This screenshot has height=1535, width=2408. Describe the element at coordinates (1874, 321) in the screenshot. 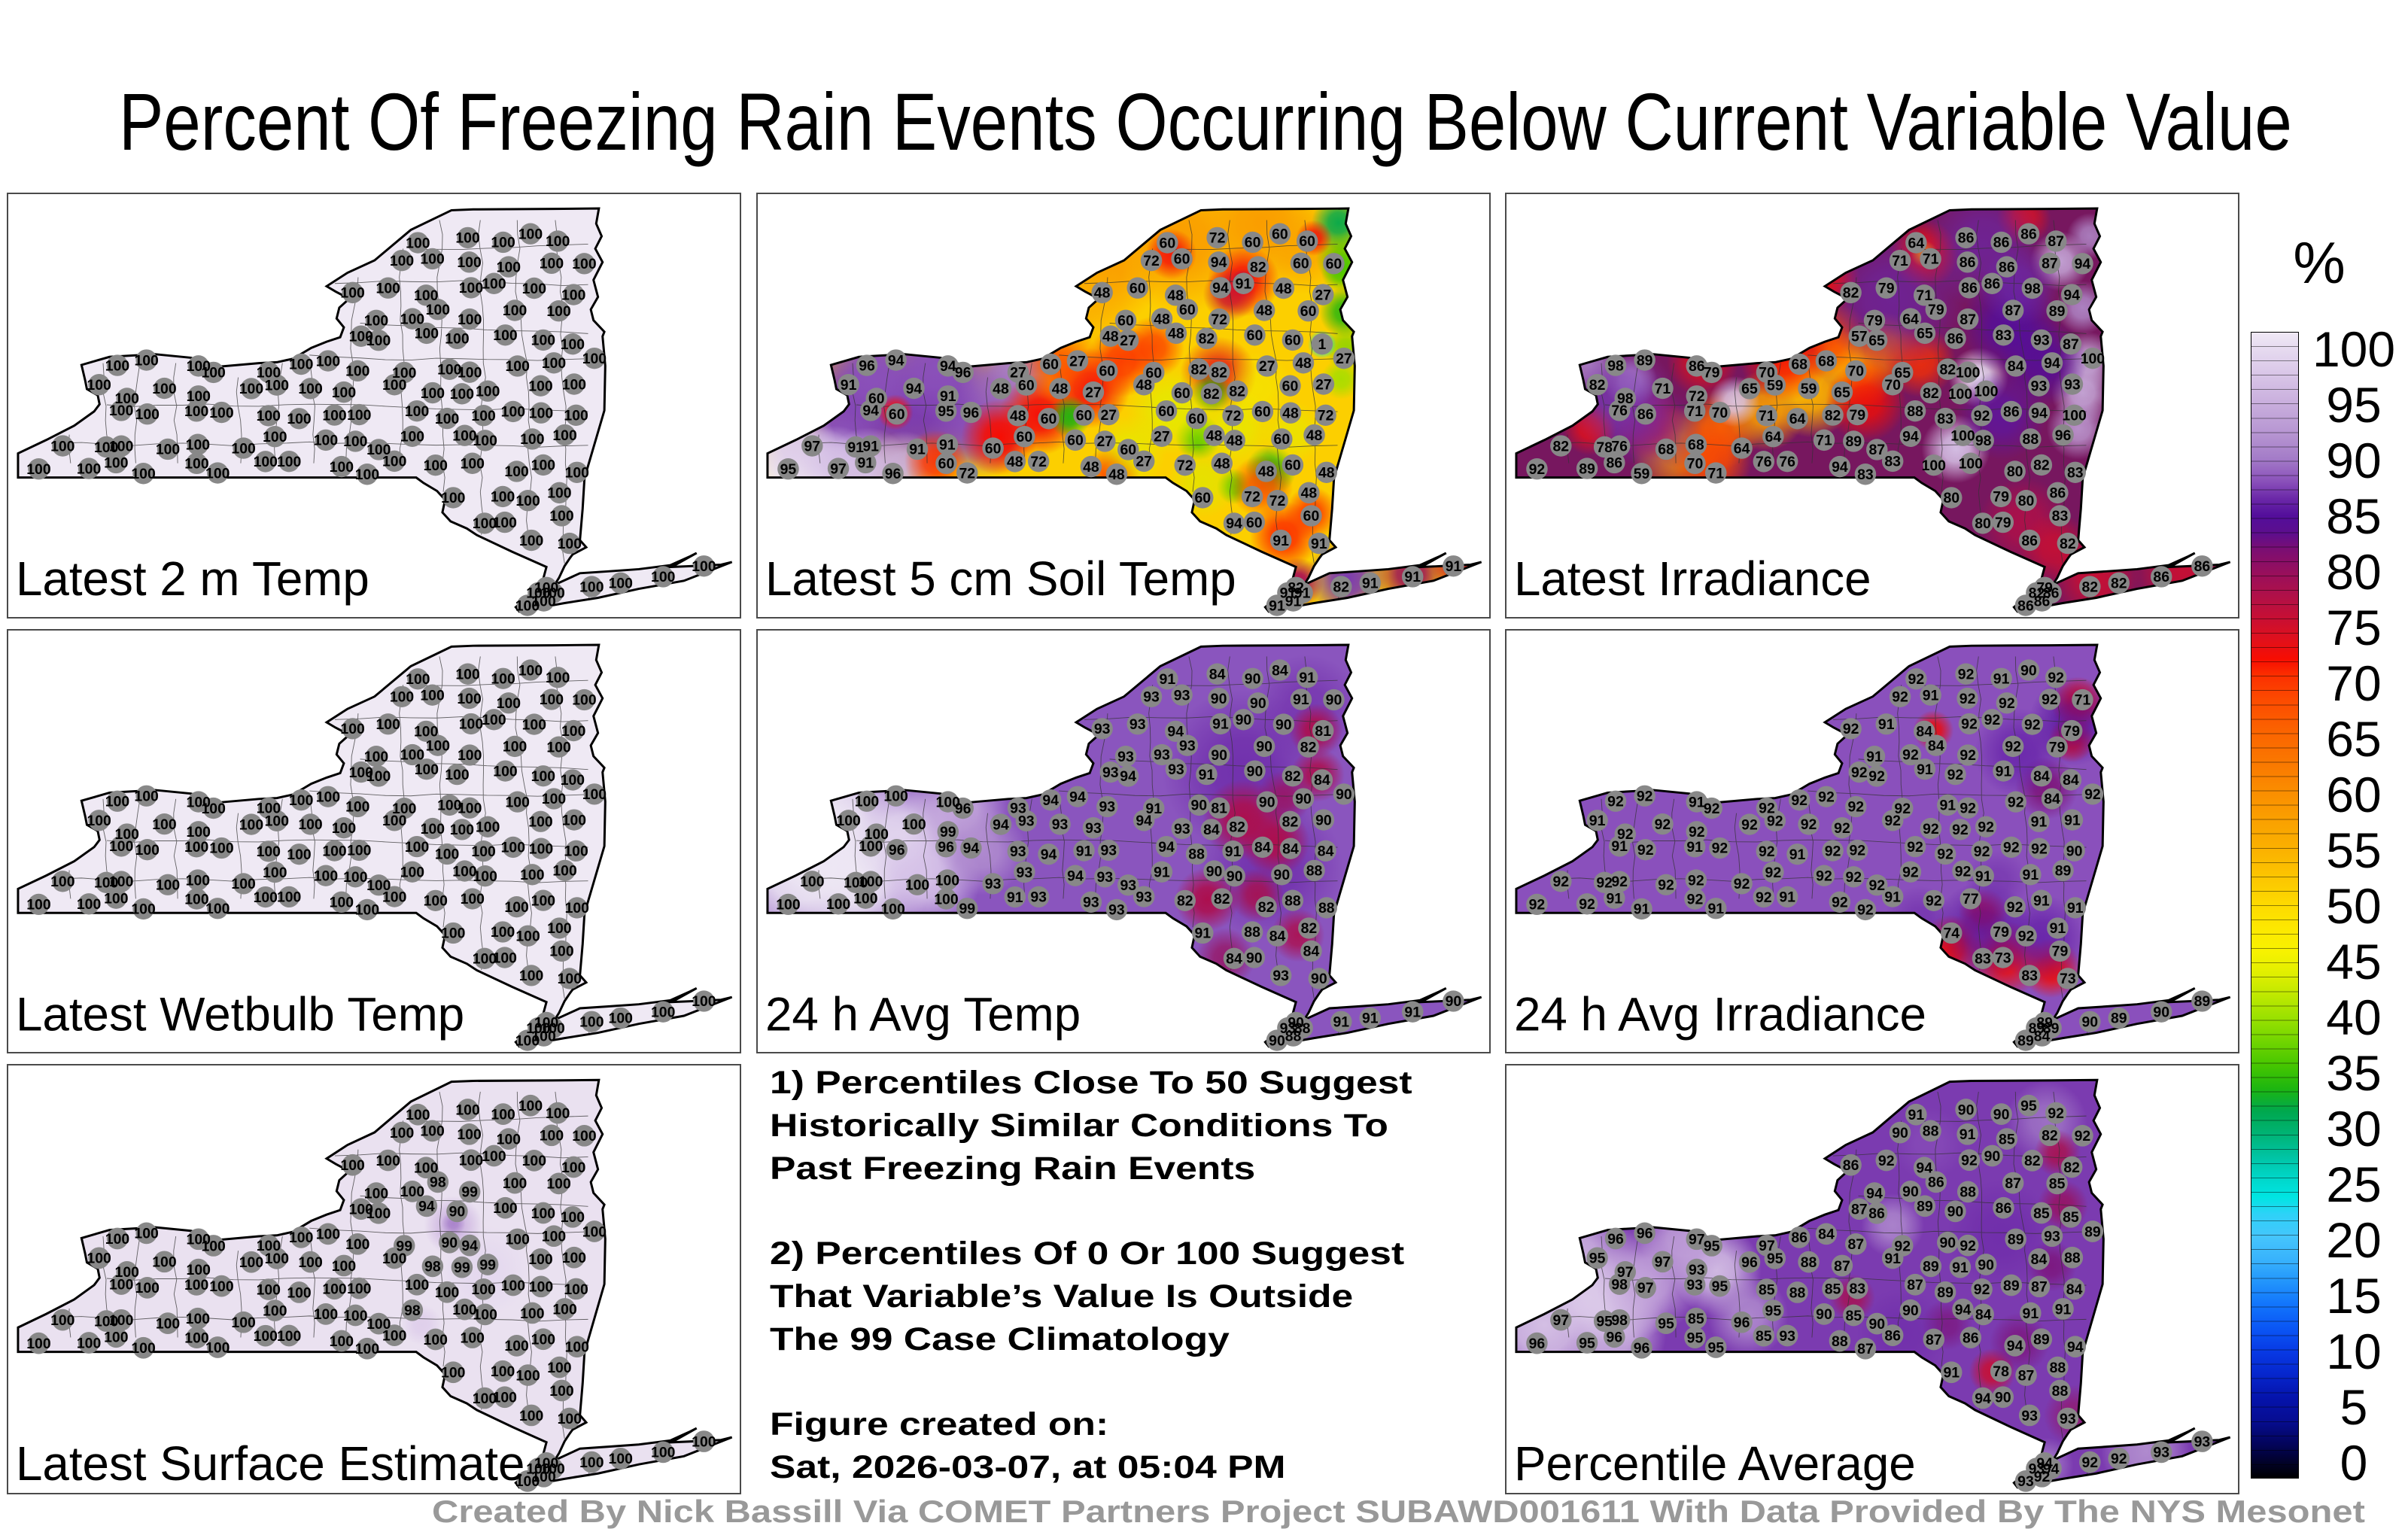

I see `svg-text: 79` at that location.